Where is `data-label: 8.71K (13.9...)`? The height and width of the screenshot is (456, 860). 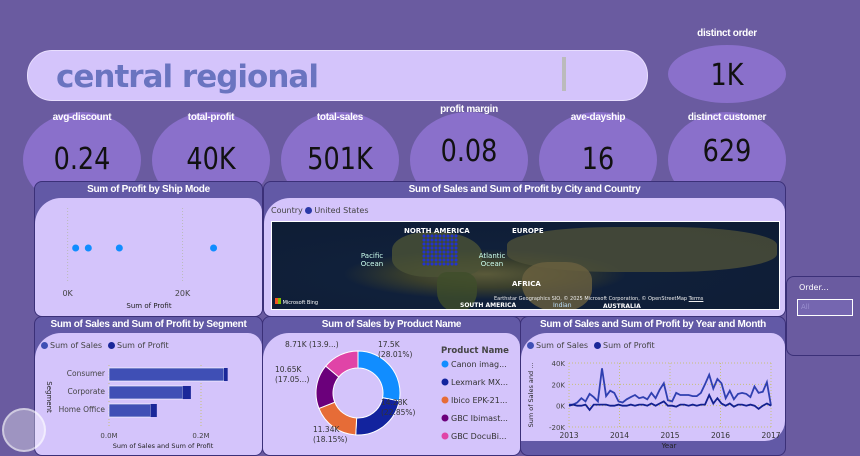 data-label: 8.71K (13.9...) is located at coordinates (312, 344).